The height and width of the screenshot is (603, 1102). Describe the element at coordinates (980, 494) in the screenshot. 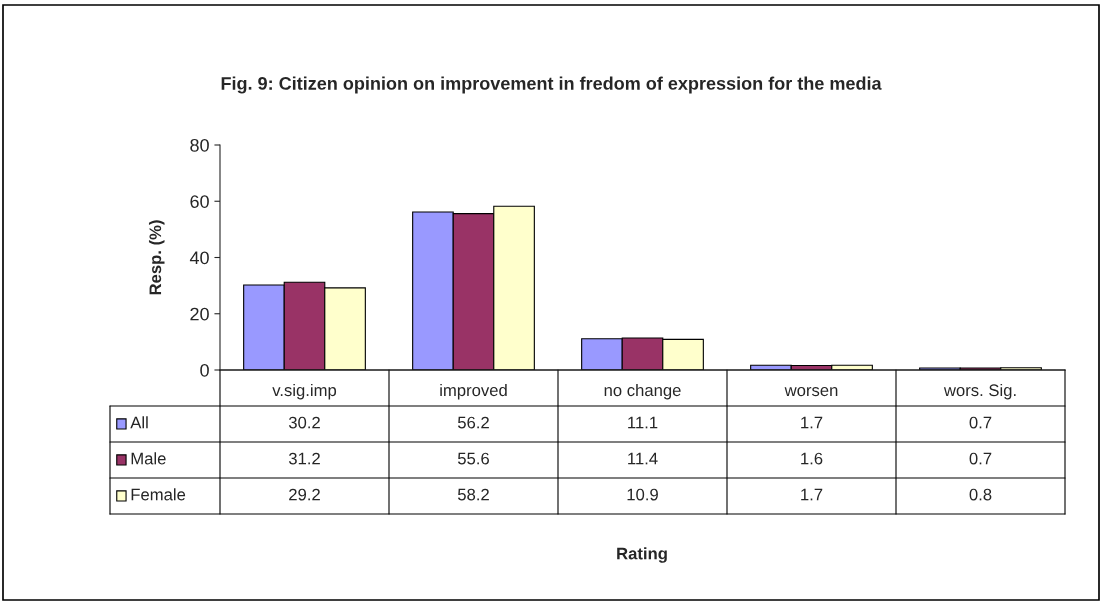

I see `data-label: 0.8` at that location.